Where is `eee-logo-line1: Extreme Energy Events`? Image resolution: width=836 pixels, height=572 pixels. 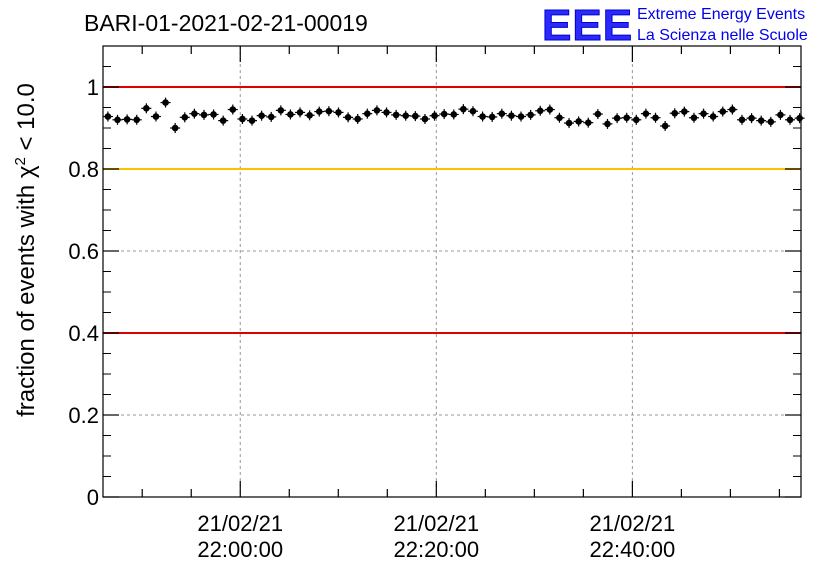 eee-logo-line1: Extreme Energy Events is located at coordinates (721, 14).